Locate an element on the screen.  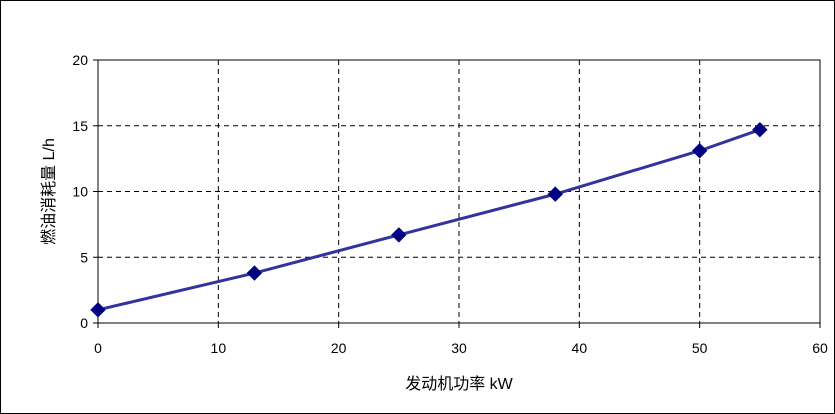
x-tick-label: 0 is located at coordinates (98, 348).